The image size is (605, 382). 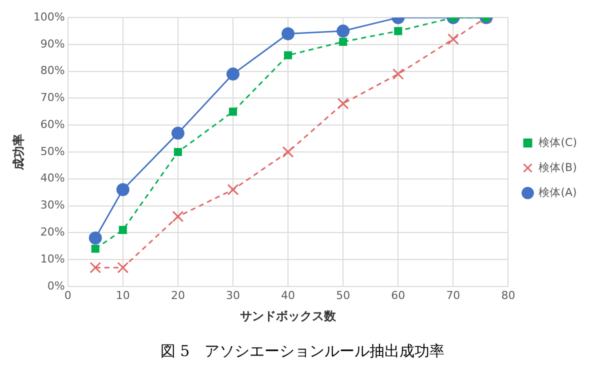 What do you see at coordinates (52, 43) in the screenshot?
I see `y-tick-label: 90%` at bounding box center [52, 43].